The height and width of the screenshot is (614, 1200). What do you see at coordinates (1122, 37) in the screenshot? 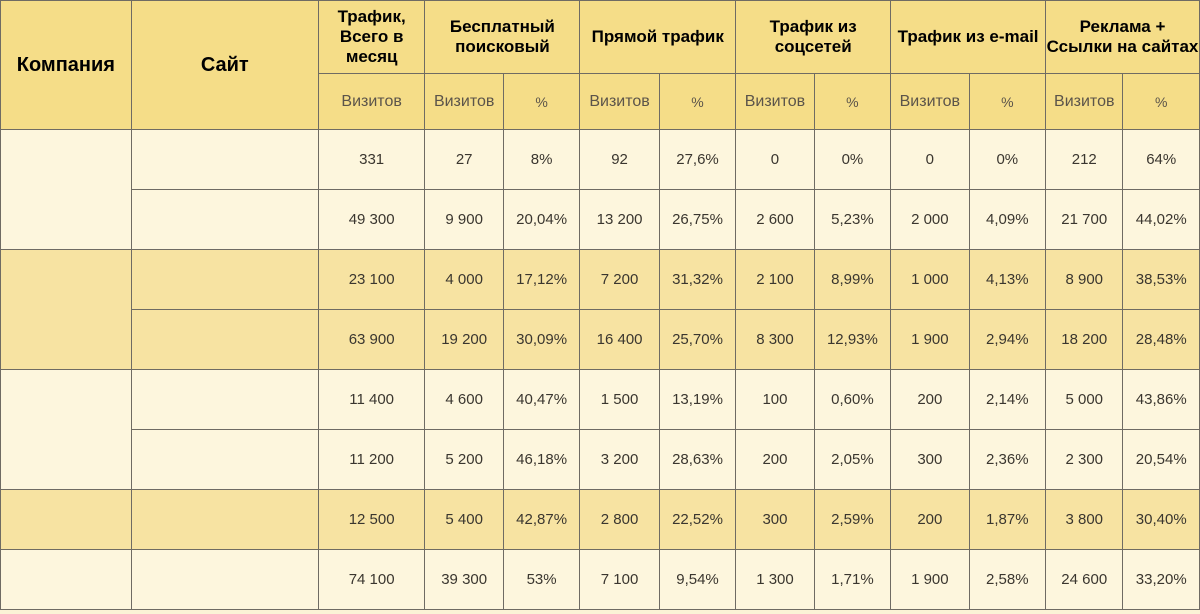
I see `ads-header: Реклама + Ссылки на сайтах` at bounding box center [1122, 37].